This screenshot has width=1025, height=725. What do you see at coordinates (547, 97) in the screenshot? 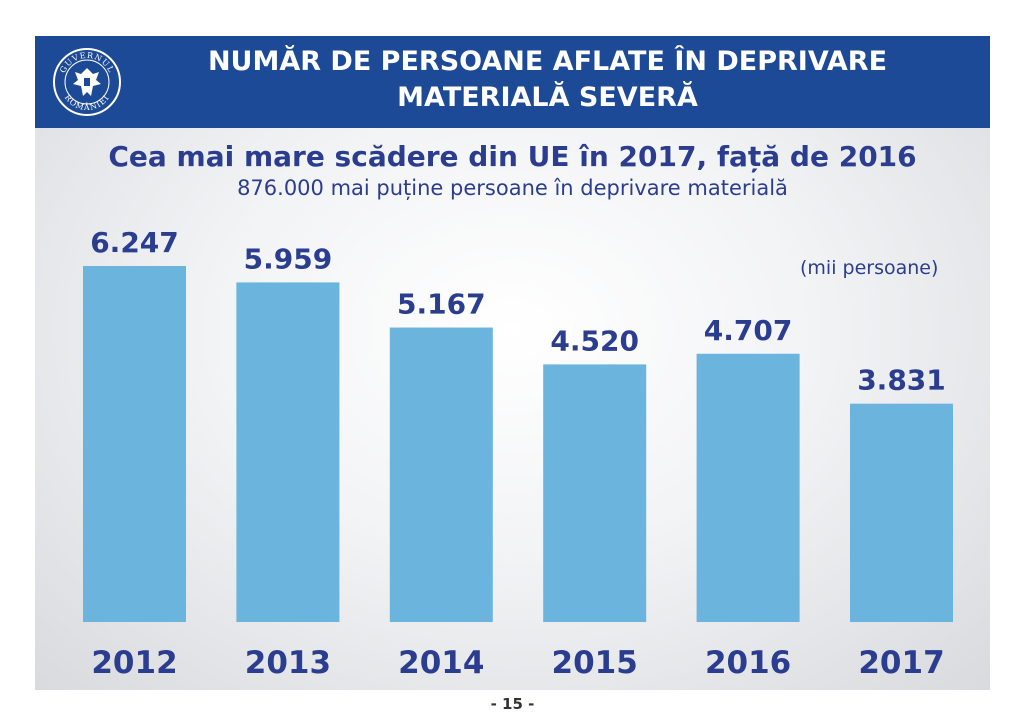
I see `title-line-2: MATERIALĂ SEVERĂ` at bounding box center [547, 97].